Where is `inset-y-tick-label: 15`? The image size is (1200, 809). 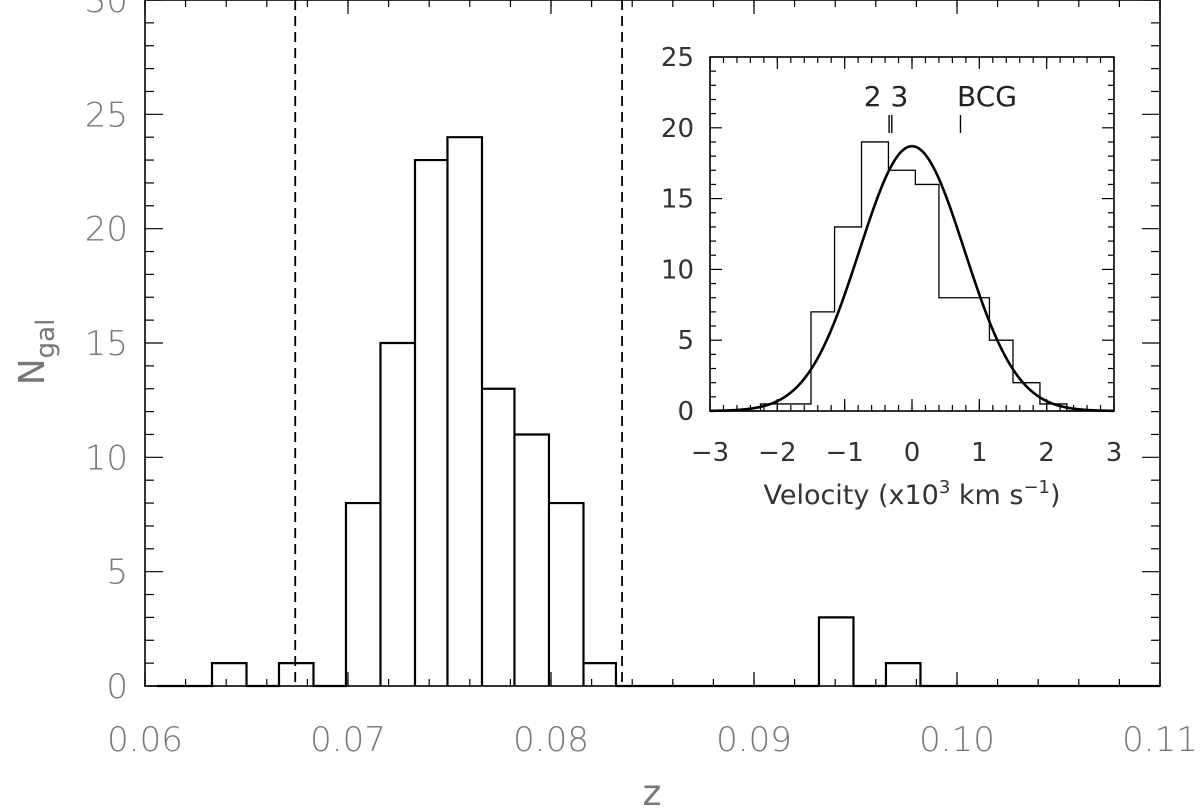
inset-y-tick-label: 15 is located at coordinates (677, 200).